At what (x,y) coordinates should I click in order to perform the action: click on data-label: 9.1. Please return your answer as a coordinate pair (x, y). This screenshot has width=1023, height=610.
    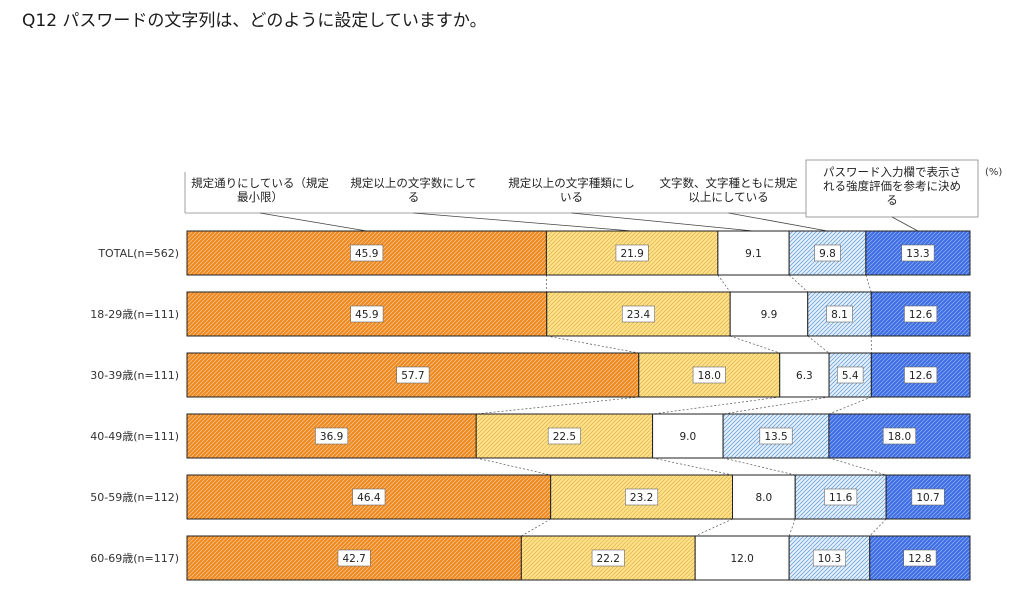
    Looking at the image, I should click on (753, 254).